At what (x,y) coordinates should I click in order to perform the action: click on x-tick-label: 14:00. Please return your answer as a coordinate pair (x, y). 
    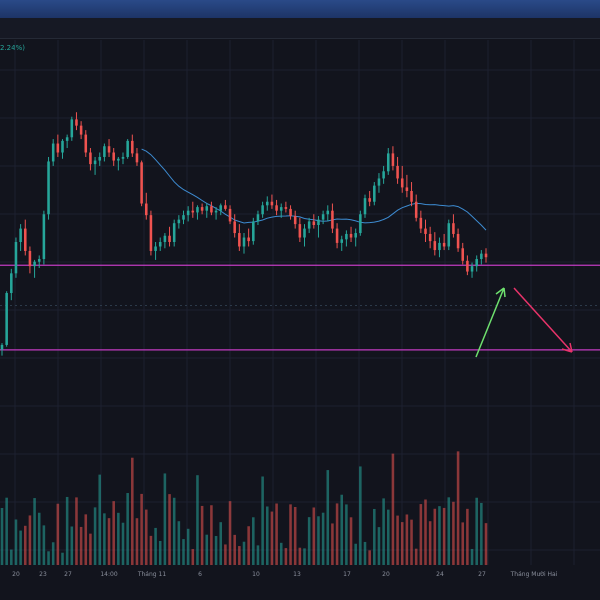
    Looking at the image, I should click on (108, 574).